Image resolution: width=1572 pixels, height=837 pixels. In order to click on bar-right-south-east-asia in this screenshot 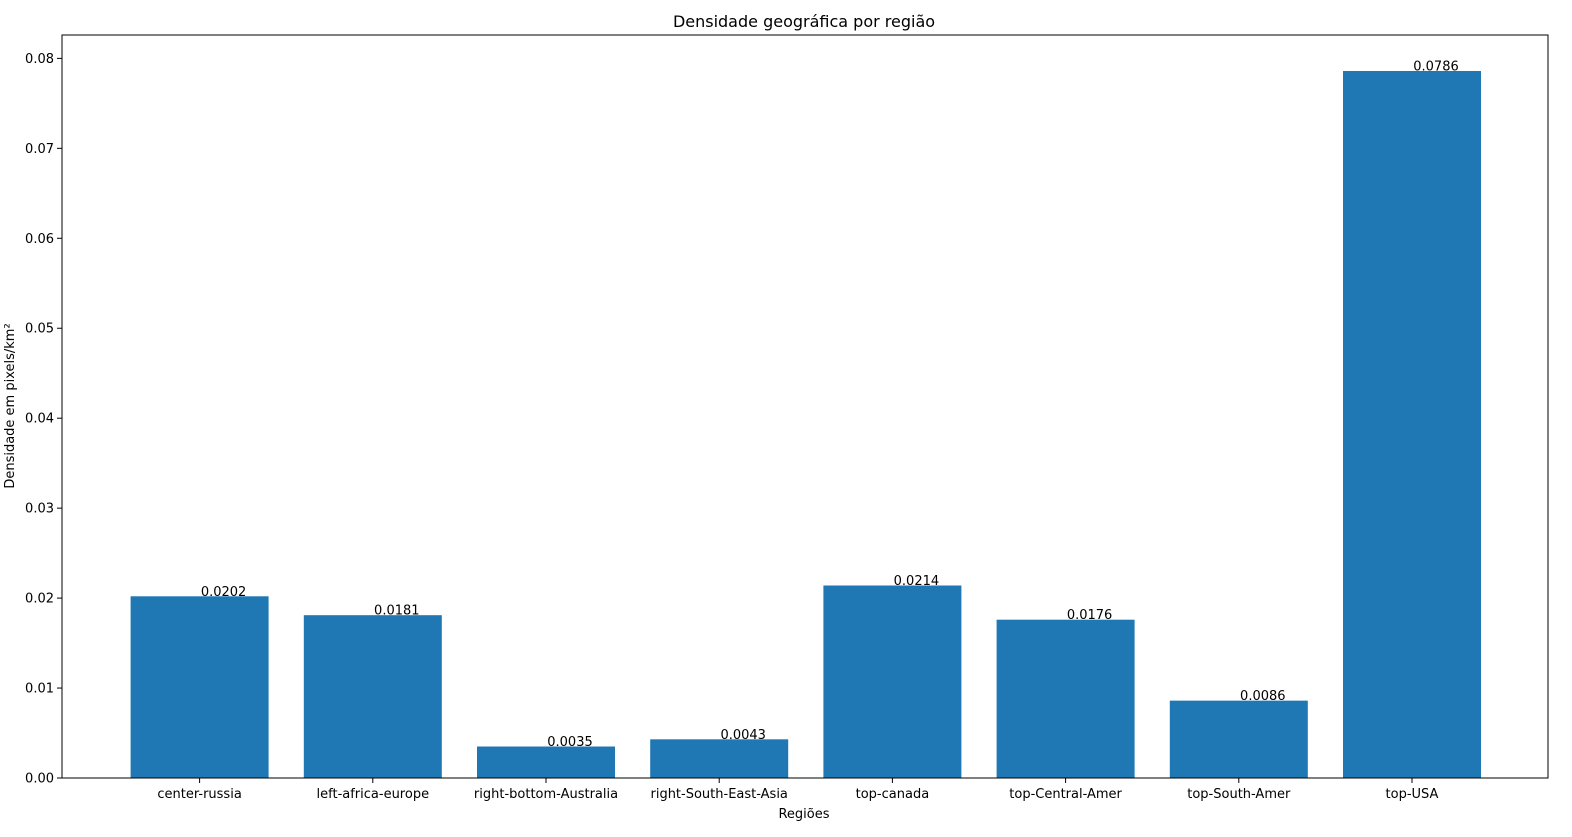, I will do `click(719, 758)`.